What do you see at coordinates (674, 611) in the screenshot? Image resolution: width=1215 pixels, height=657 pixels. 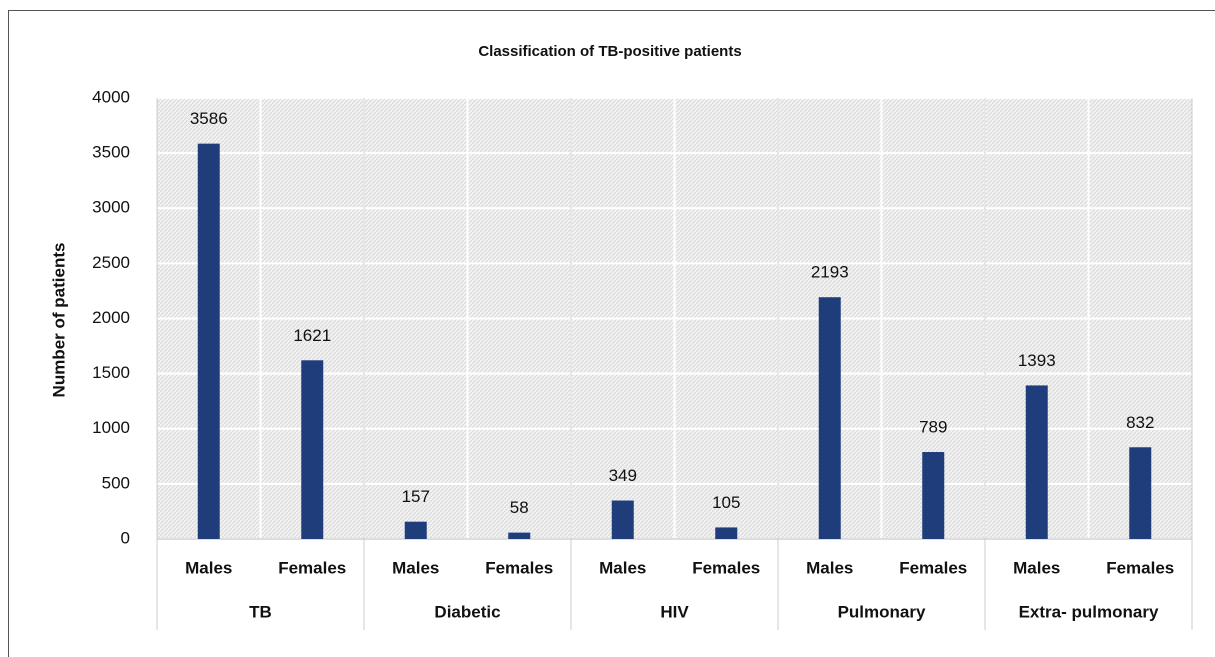 I see `group-label: HIV` at bounding box center [674, 611].